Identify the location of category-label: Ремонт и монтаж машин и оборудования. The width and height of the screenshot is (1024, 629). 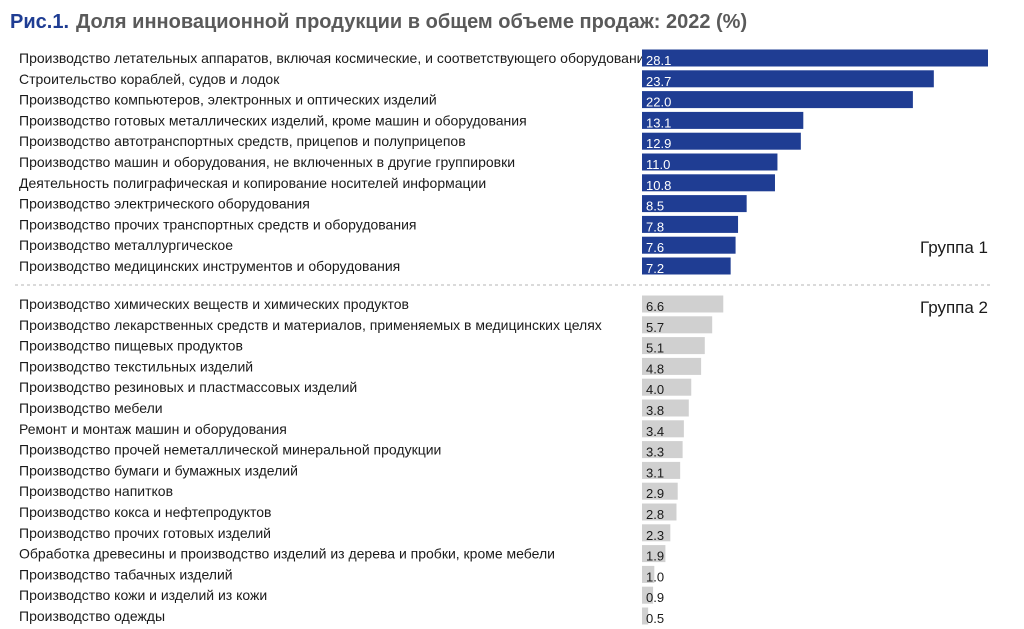
(153, 429).